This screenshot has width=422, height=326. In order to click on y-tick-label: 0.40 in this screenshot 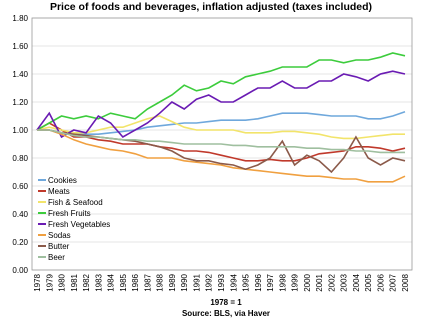, I will do `click(20, 214)`.